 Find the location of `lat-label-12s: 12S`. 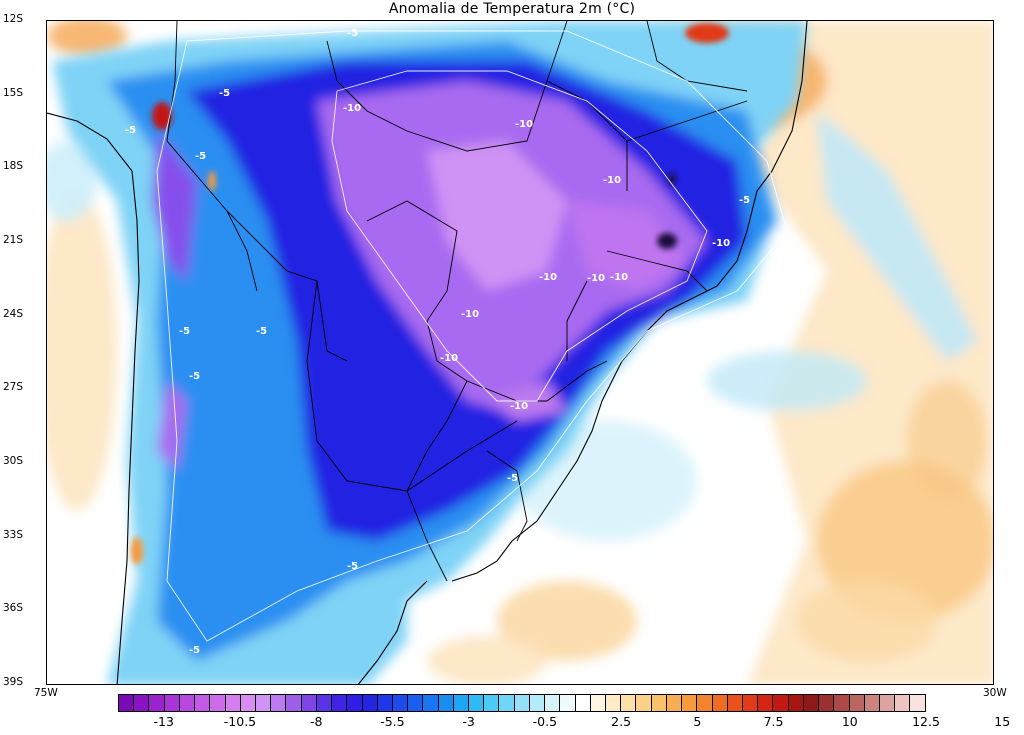

lat-label-12s: 12S is located at coordinates (13, 19).